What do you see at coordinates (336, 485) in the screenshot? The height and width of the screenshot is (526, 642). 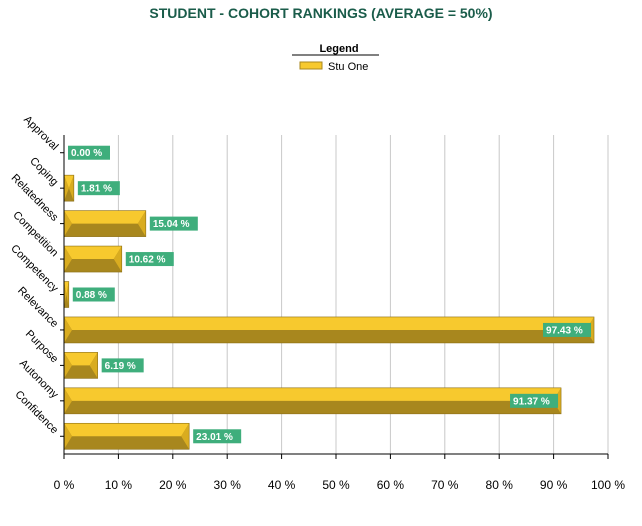 I see `x-tick-label: 50 %` at bounding box center [336, 485].